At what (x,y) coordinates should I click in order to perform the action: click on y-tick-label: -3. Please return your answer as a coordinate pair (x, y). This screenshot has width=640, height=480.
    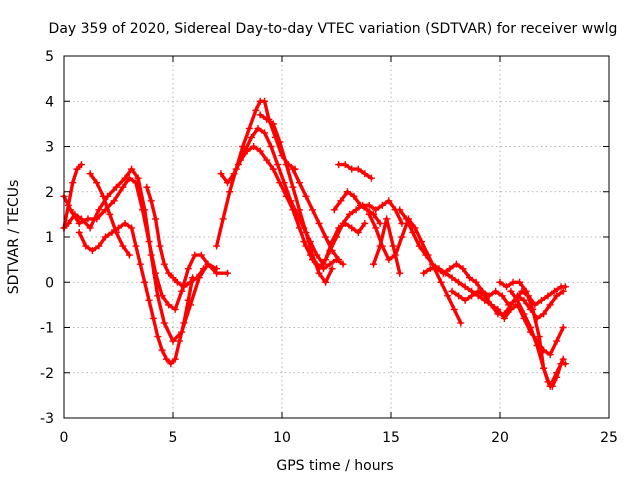
    Looking at the image, I should click on (47, 419).